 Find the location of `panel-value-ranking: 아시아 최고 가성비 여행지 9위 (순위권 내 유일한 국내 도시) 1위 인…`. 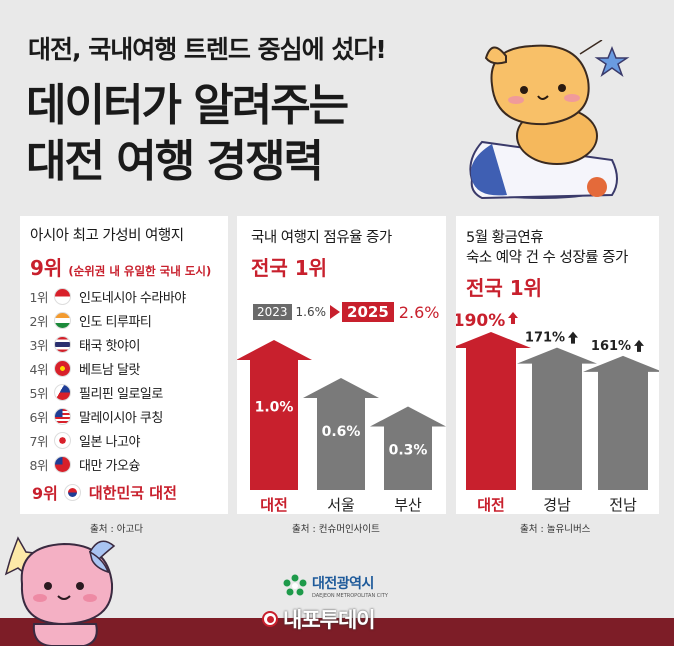

panel-value-ranking: 아시아 최고 가성비 여행지 9위 (순위권 내 유일한 국내 도시) 1위 인… is located at coordinates (124, 365).